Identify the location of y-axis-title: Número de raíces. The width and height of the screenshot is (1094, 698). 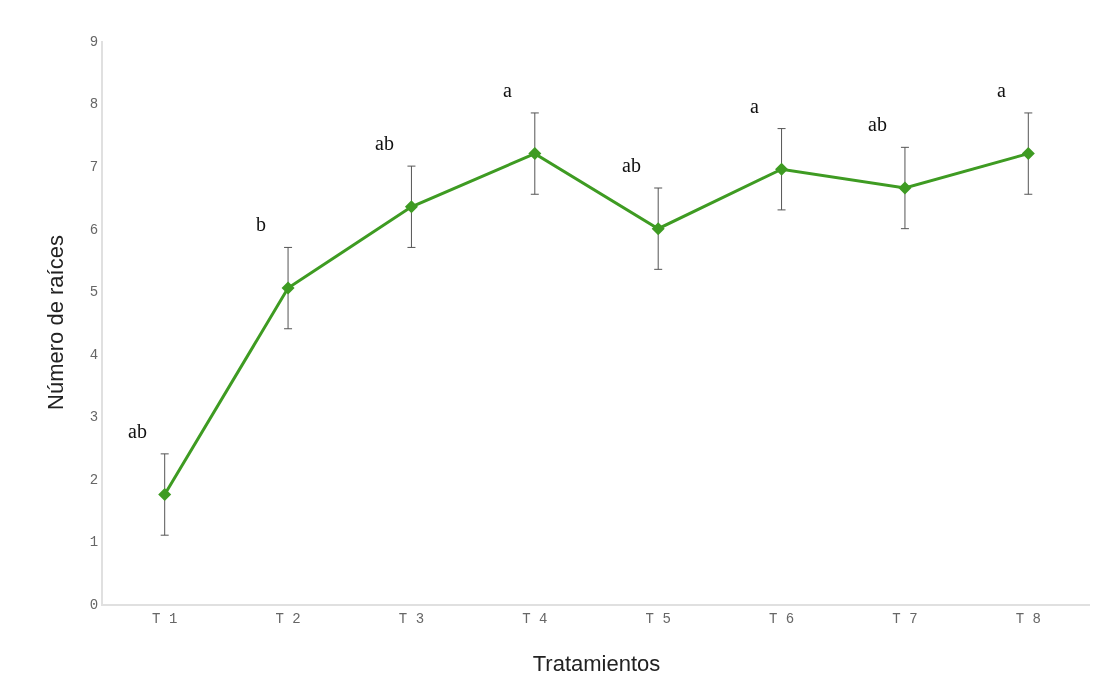
(56, 322).